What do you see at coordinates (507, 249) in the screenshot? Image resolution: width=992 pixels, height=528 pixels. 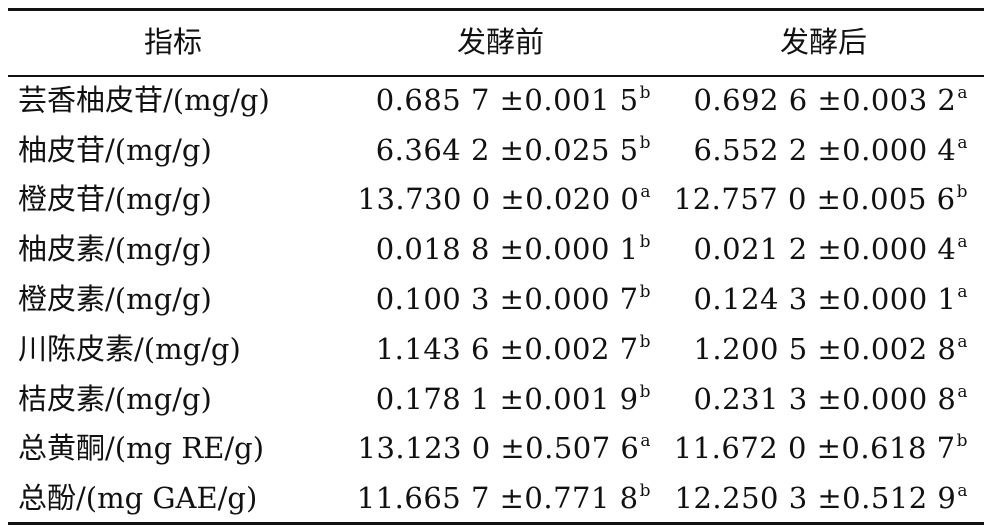 I see `value-before: 0.018 8 ±0.000 1` at bounding box center [507, 249].